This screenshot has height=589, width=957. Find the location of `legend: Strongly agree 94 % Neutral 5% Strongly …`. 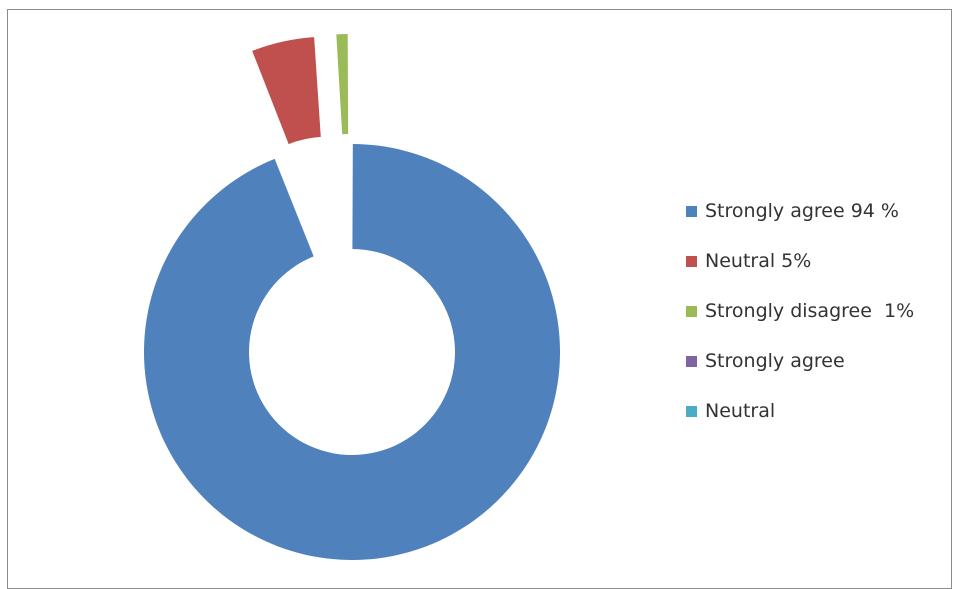

legend: Strongly agree 94 % Neutral 5% Strongly … is located at coordinates (818, 311).